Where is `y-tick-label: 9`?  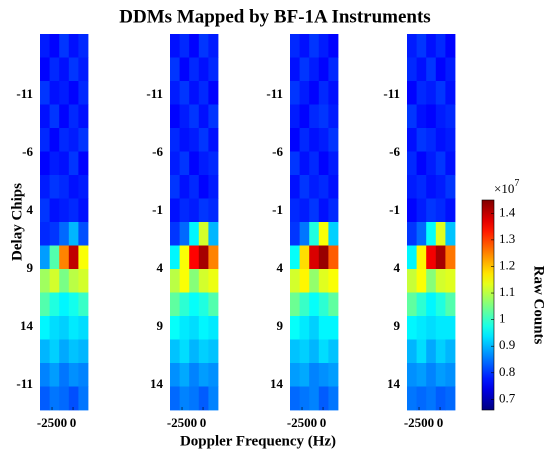 y-tick-label: 9 is located at coordinates (160, 325).